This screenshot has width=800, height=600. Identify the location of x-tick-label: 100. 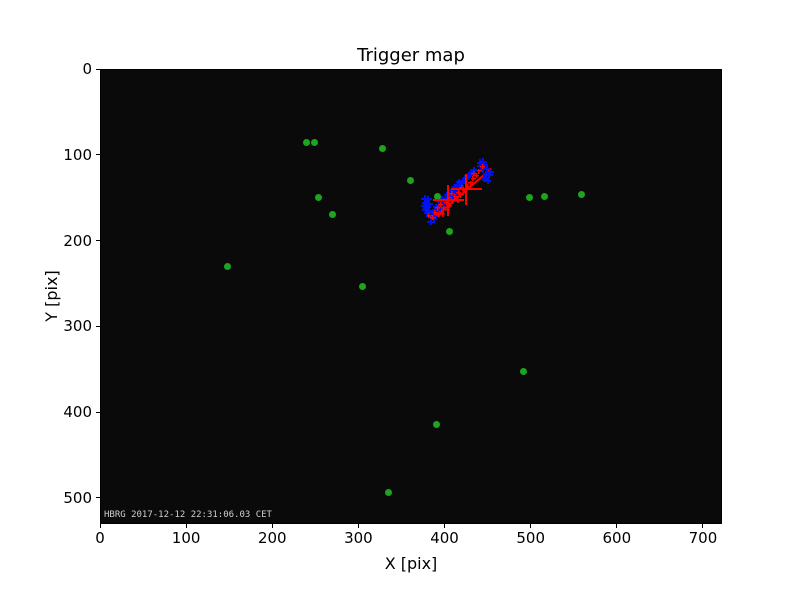
(186, 538).